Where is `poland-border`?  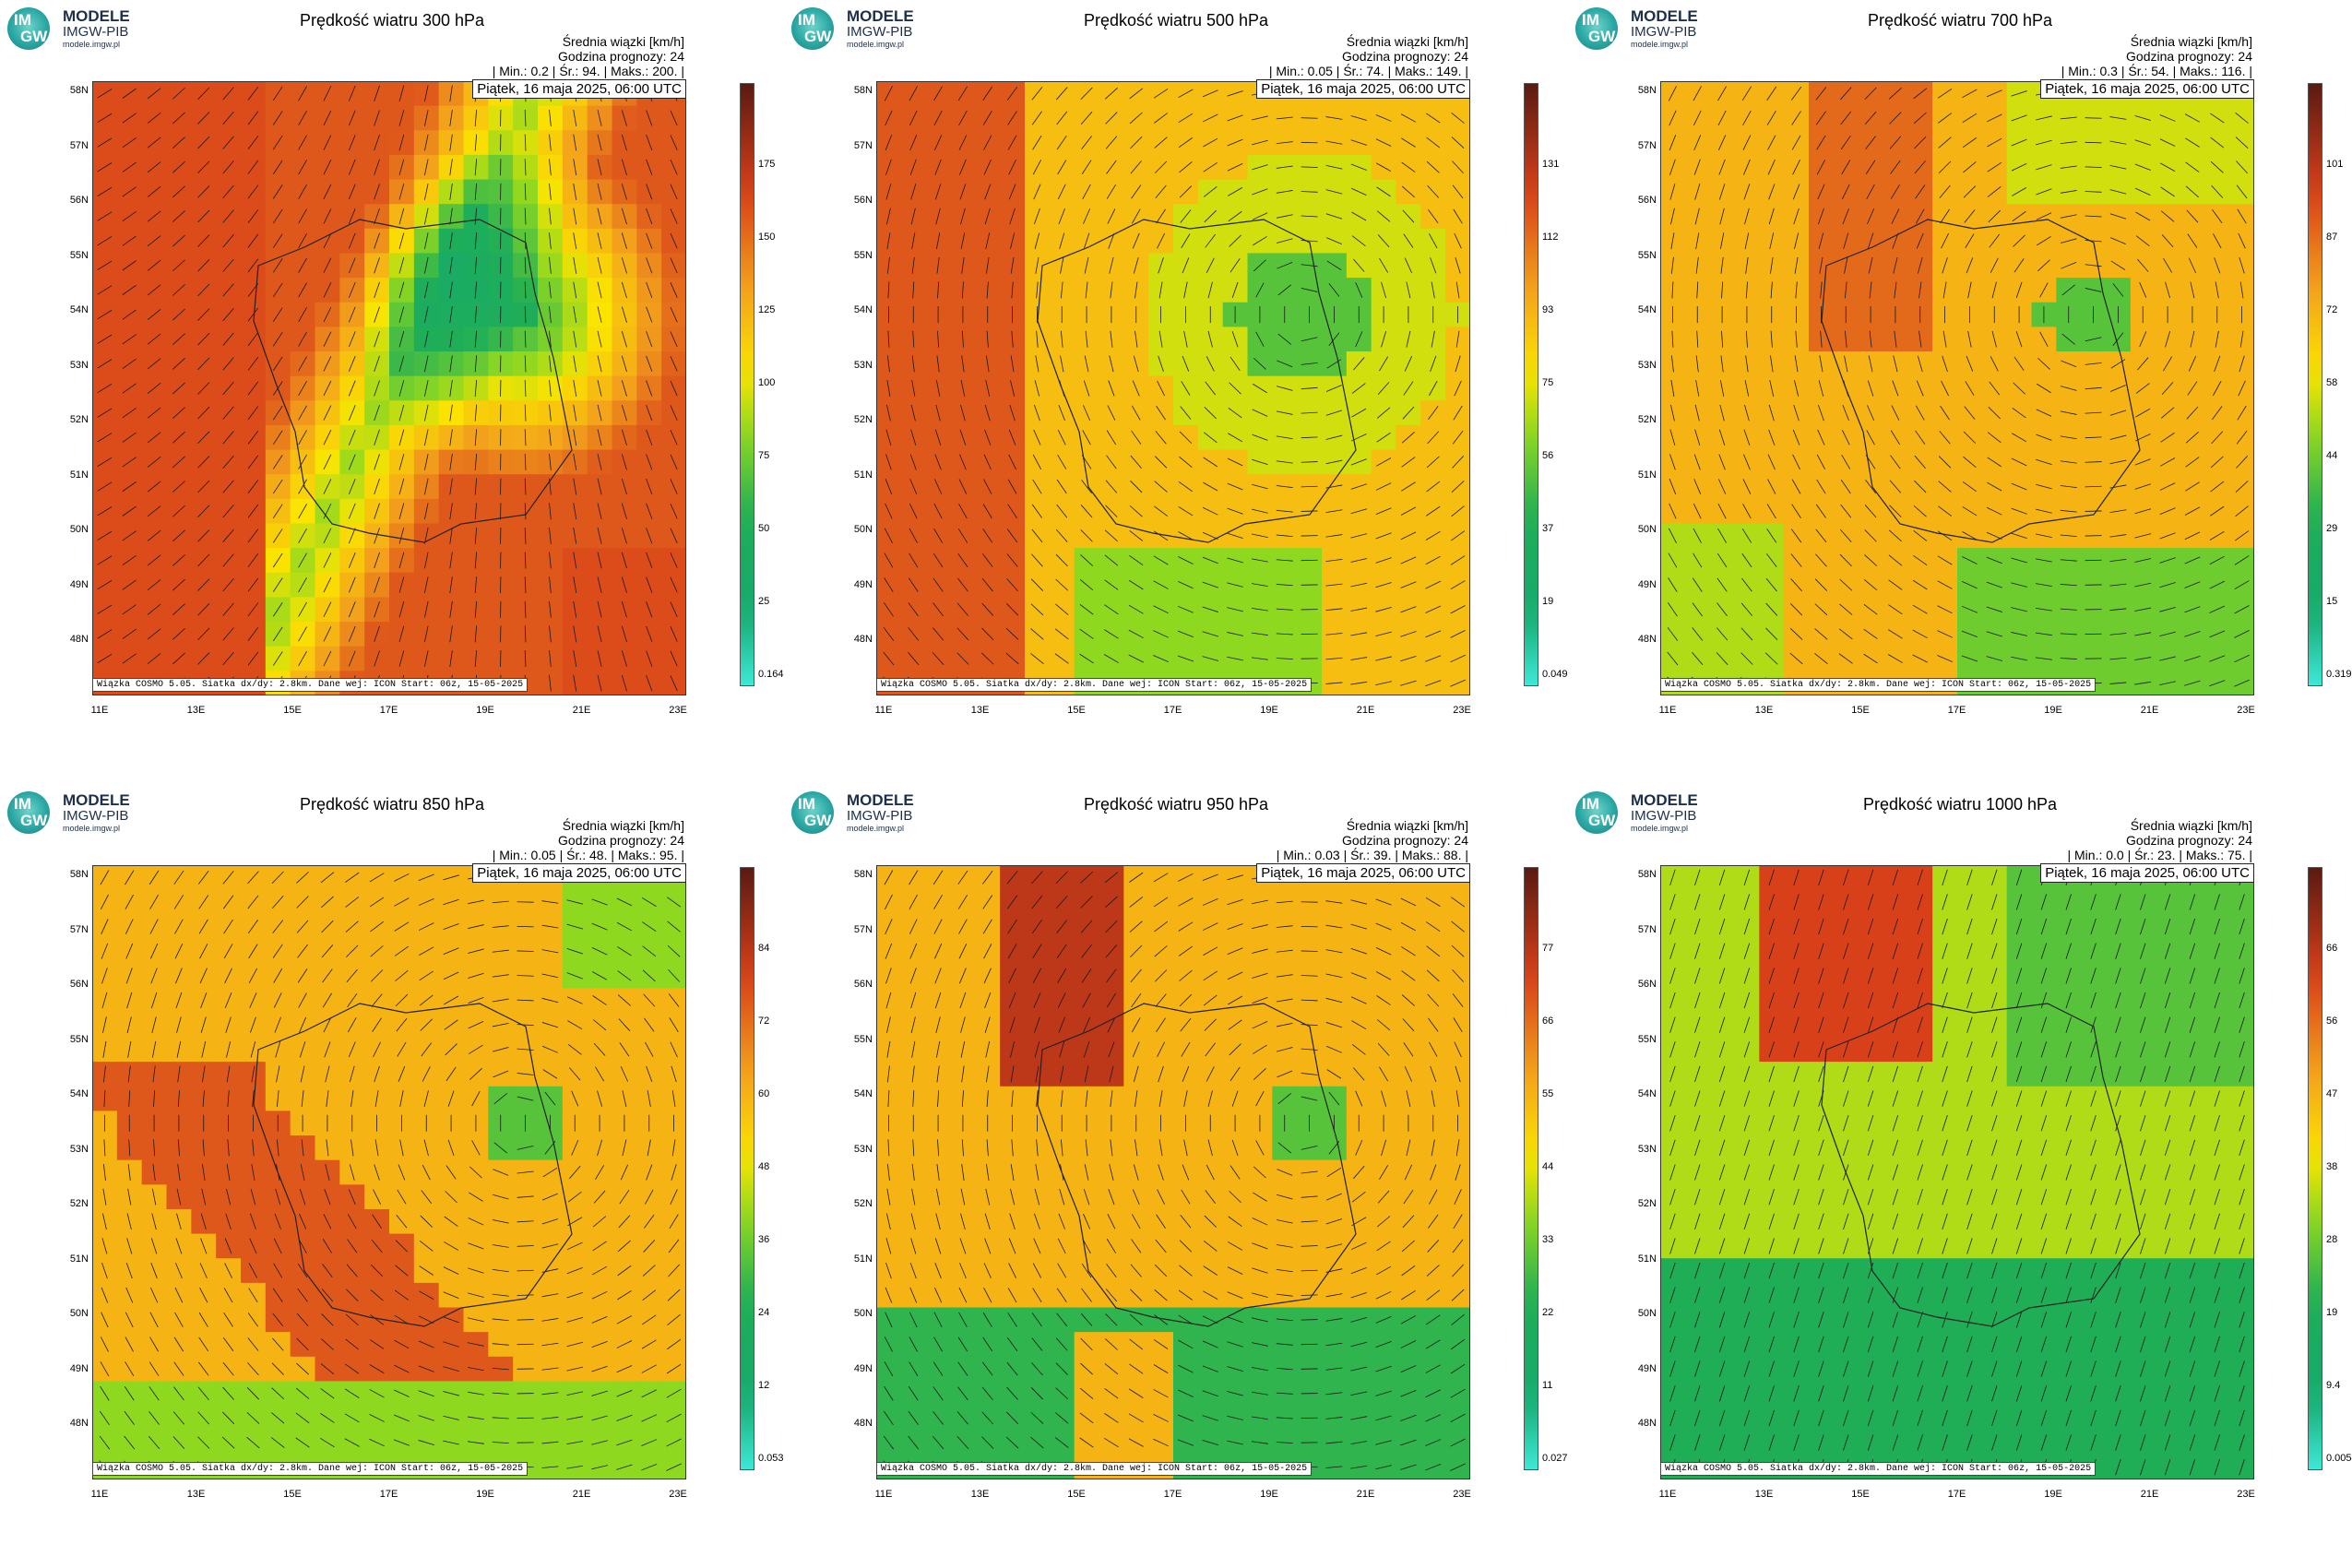 poland-border is located at coordinates (413, 381).